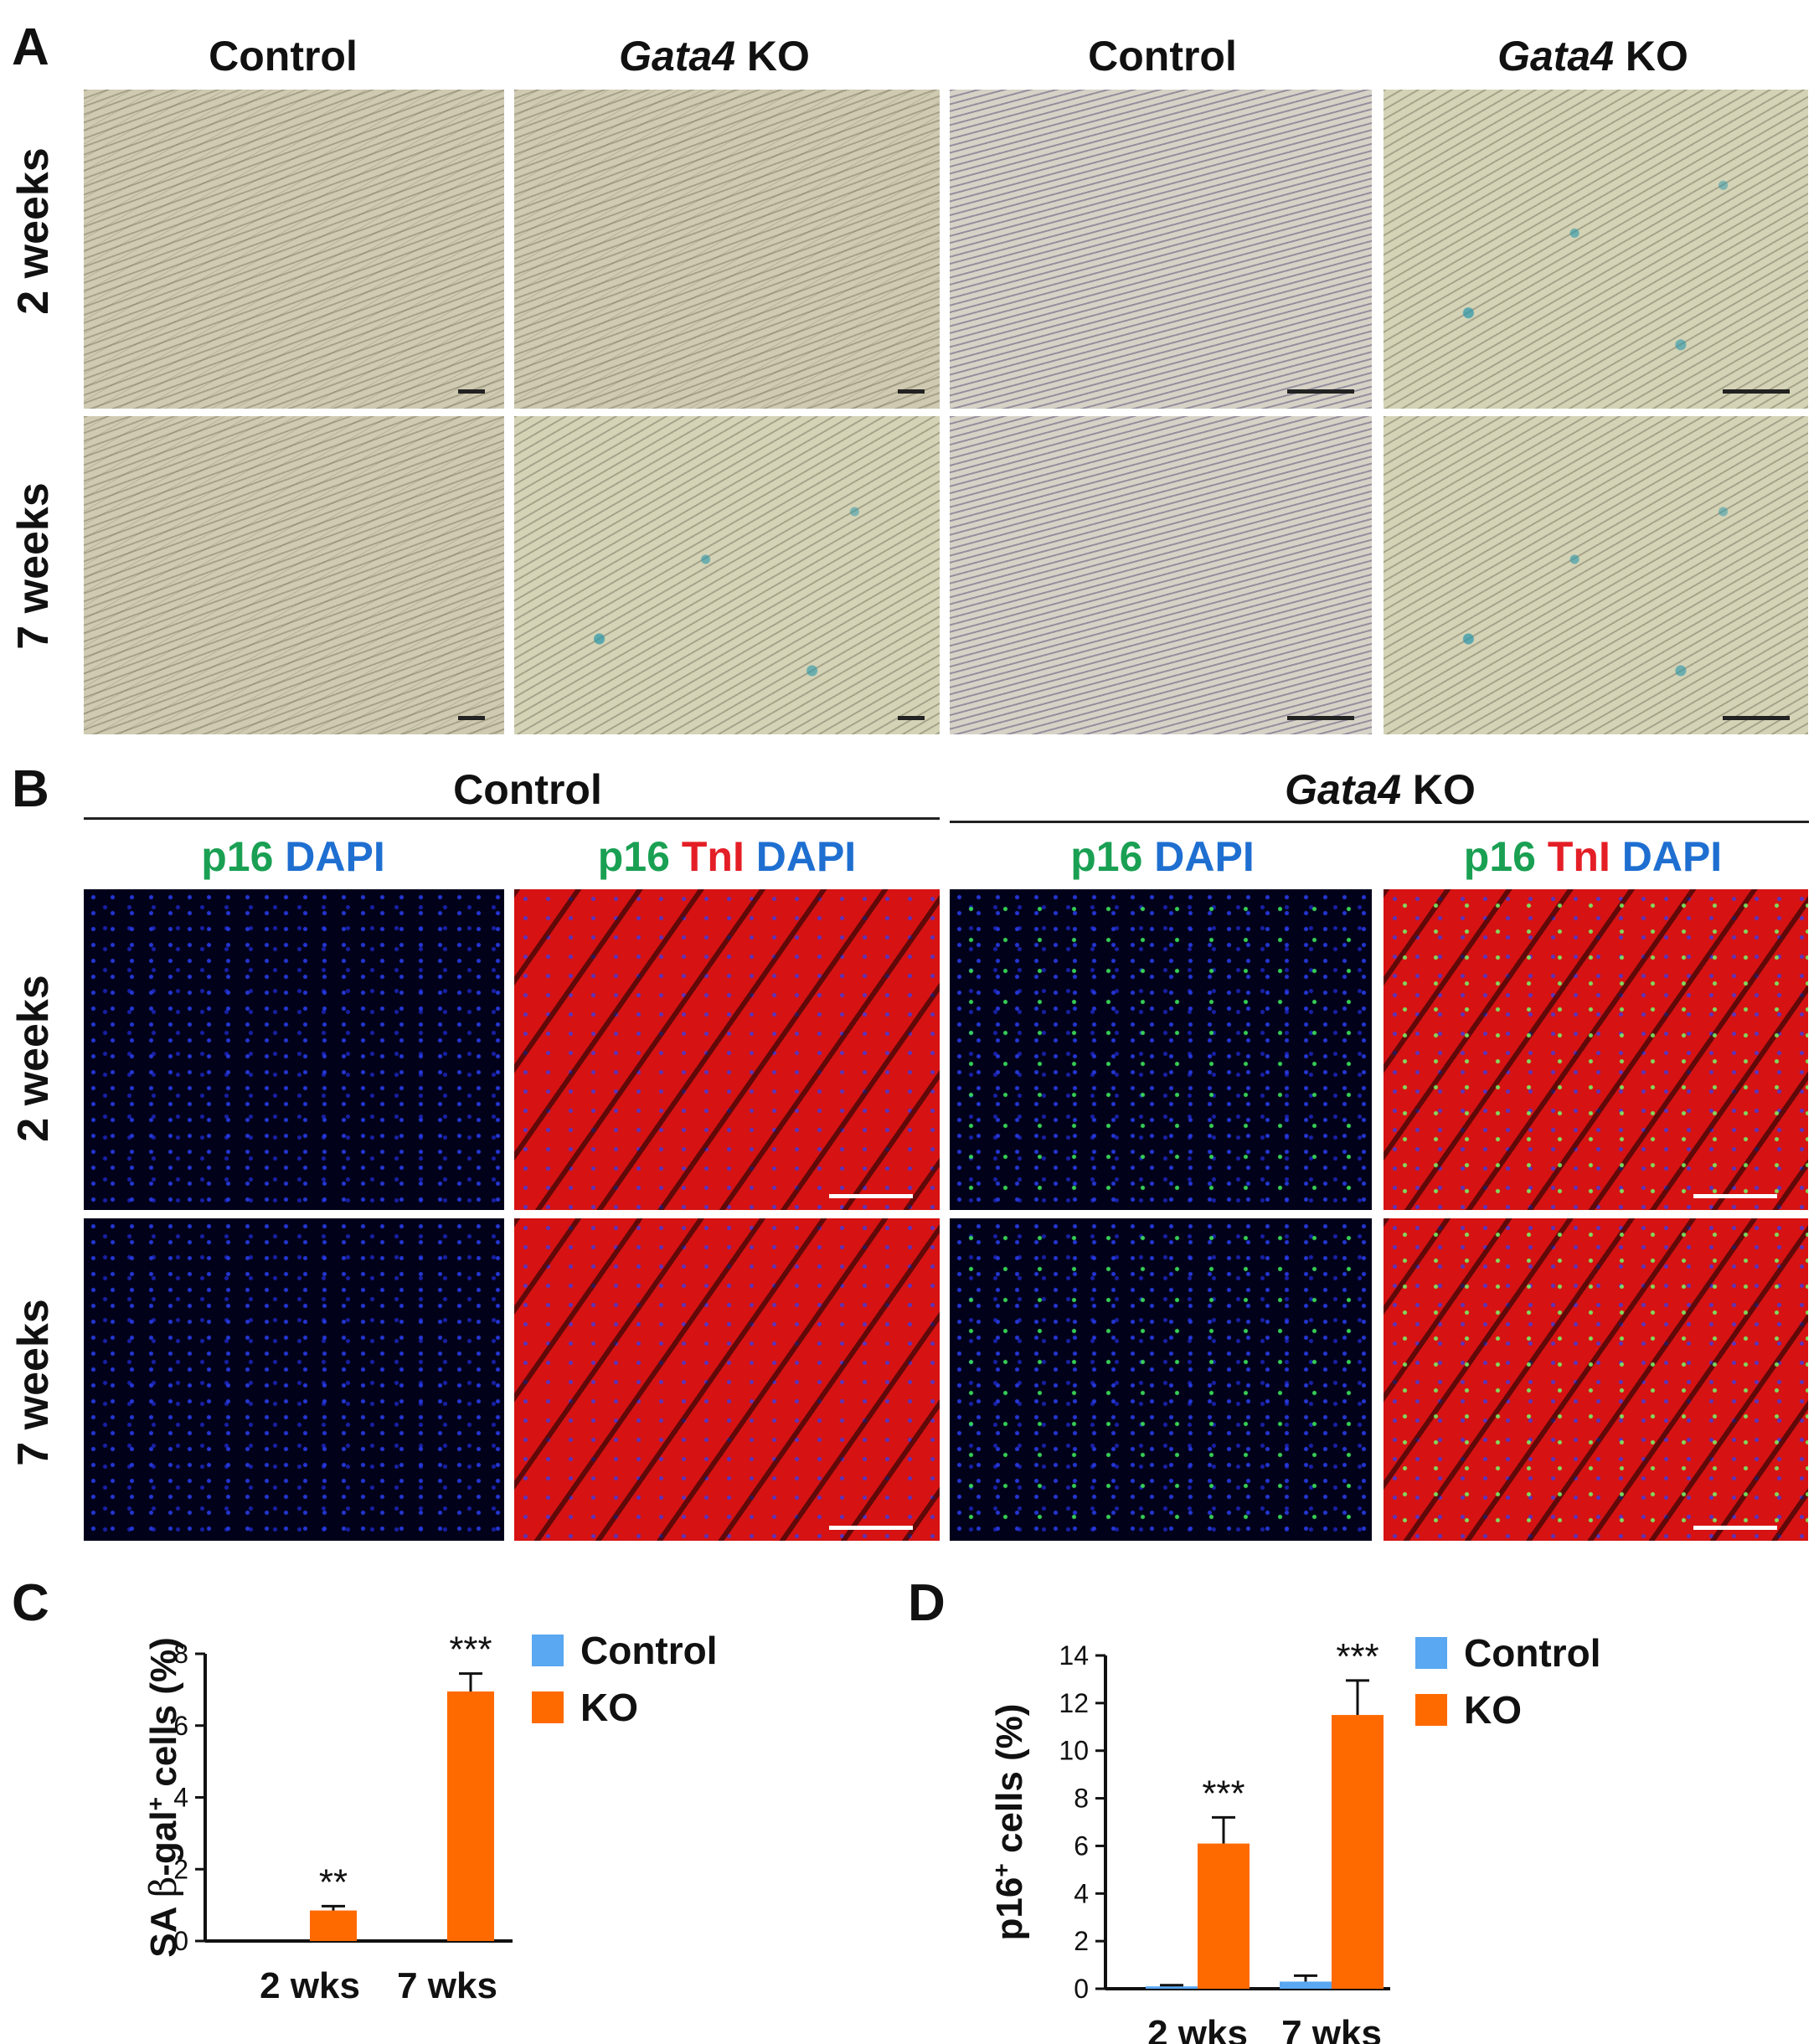 This screenshot has height=2044, width=1819. Describe the element at coordinates (294, 575) in the screenshot. I see `histology-control-7wk-low` at that location.